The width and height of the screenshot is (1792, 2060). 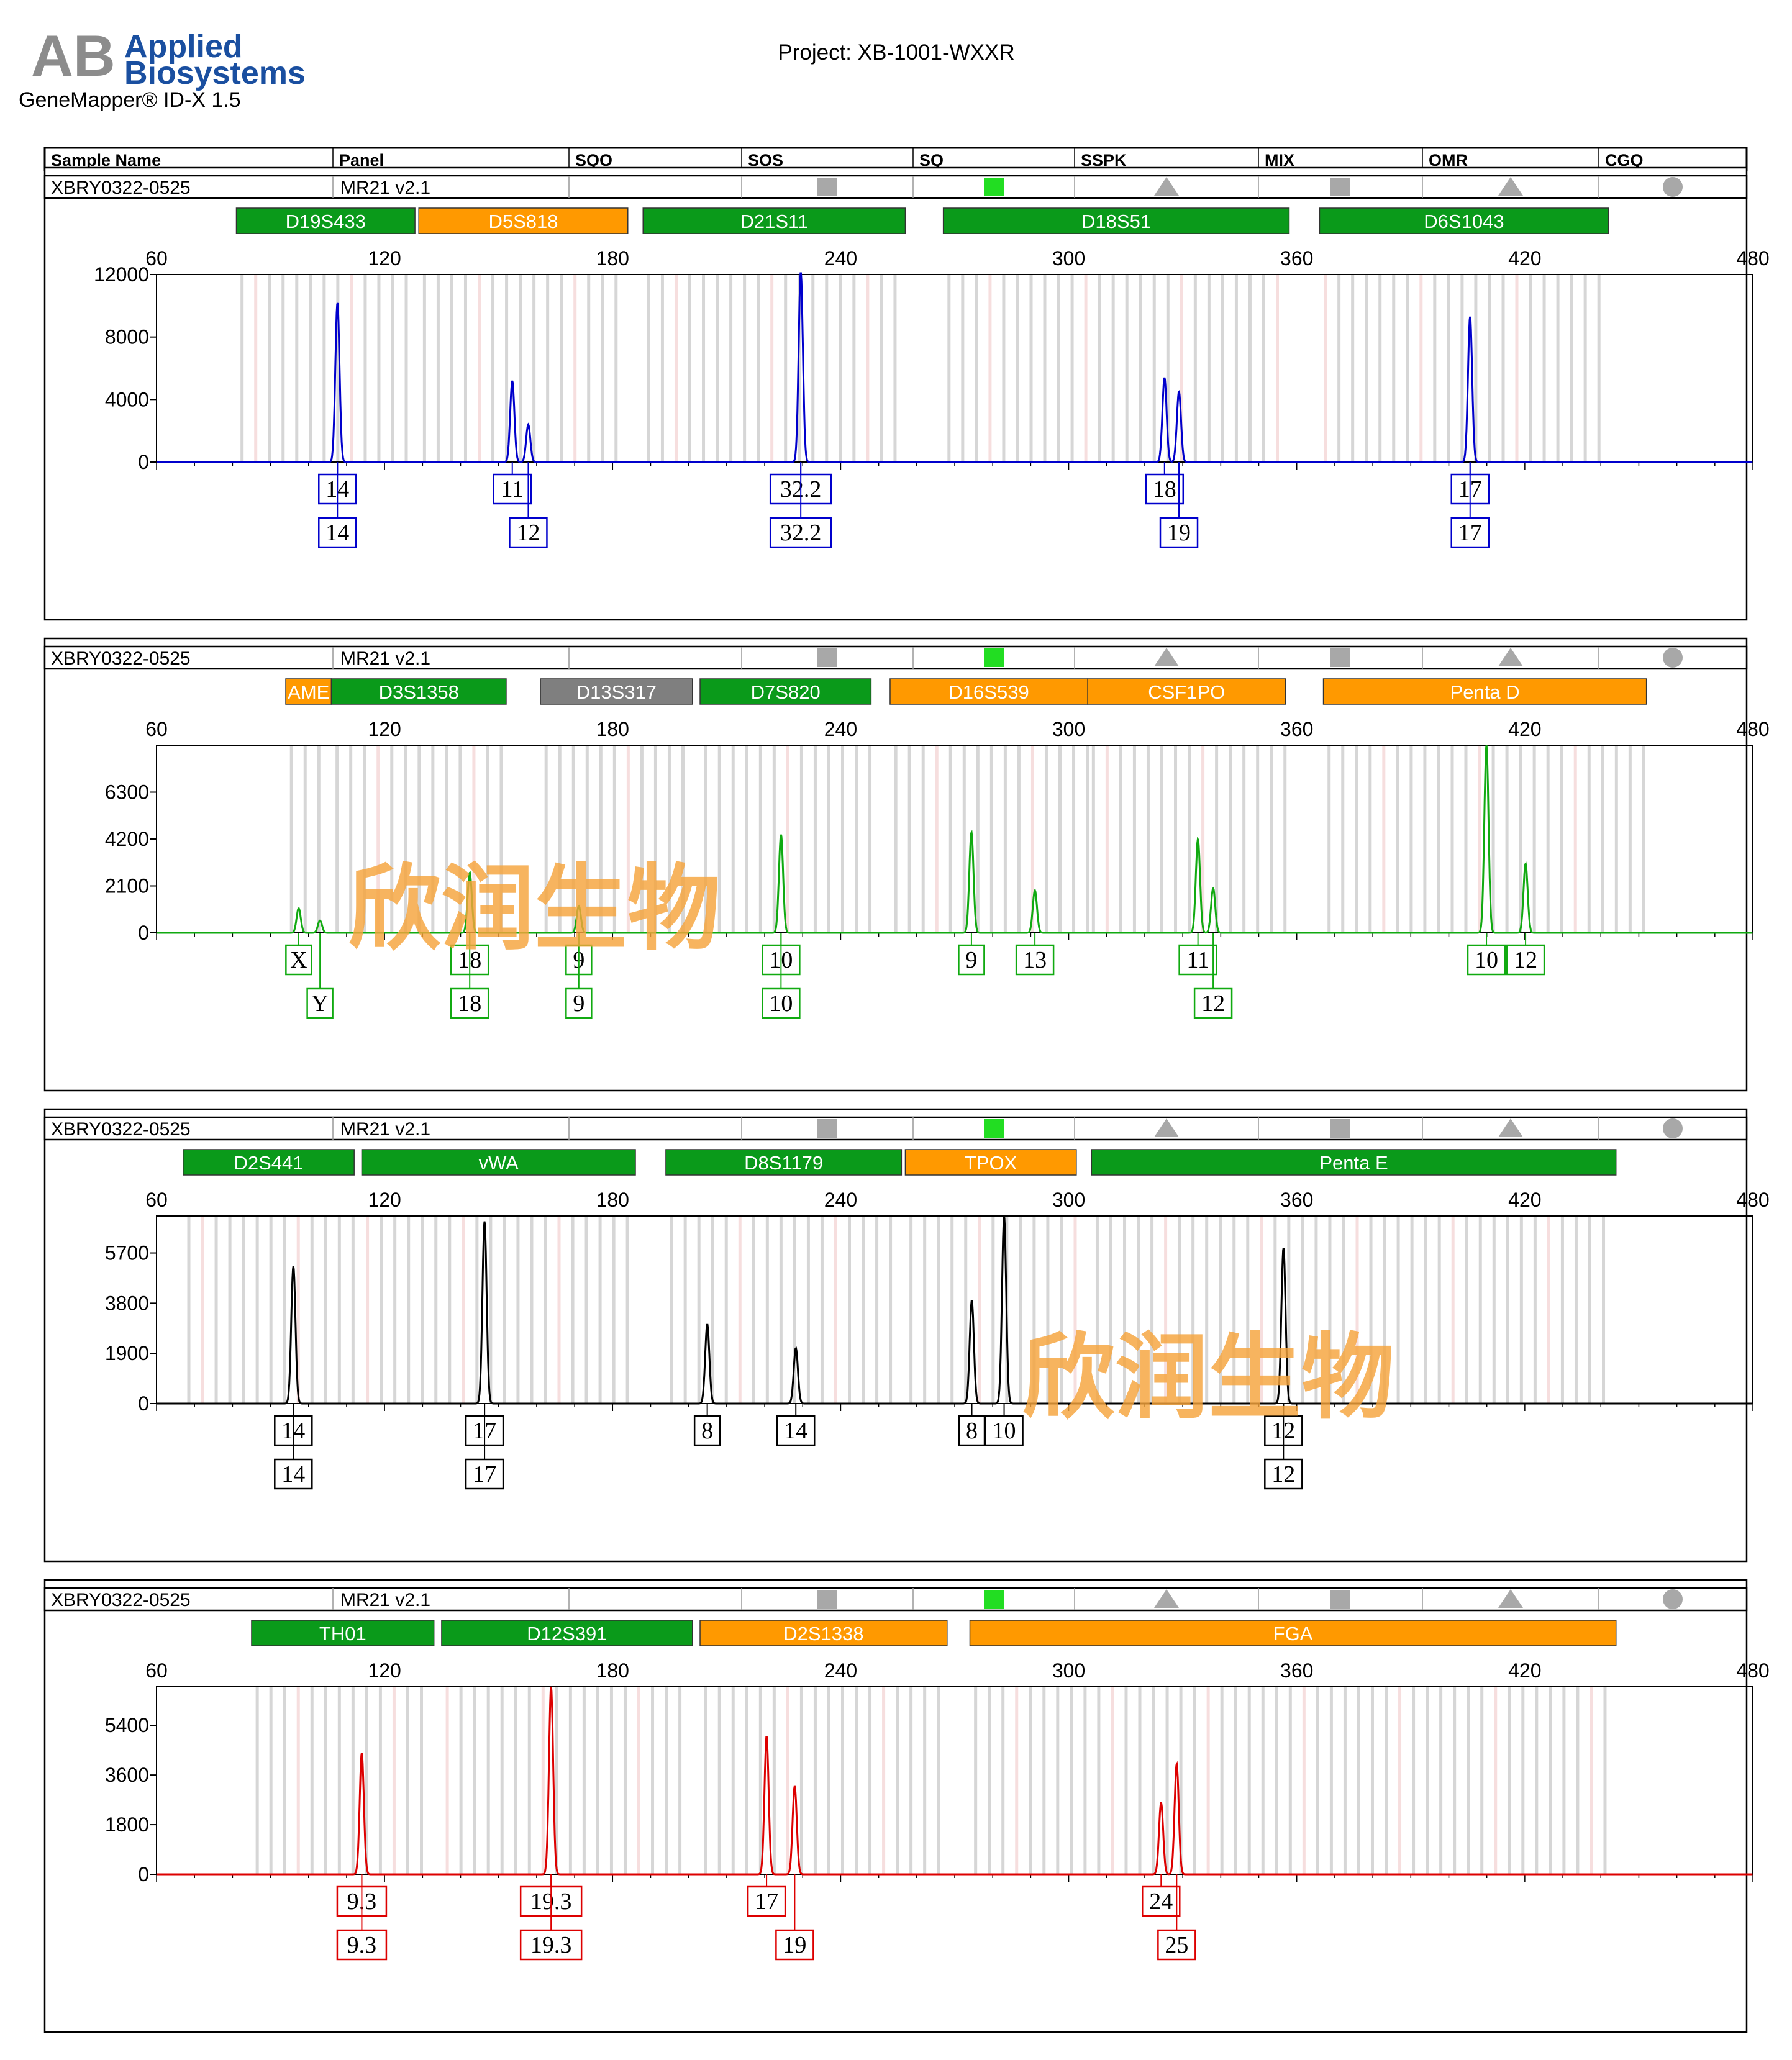 I want to click on x-tick-label: 240, so click(x=840, y=1671).